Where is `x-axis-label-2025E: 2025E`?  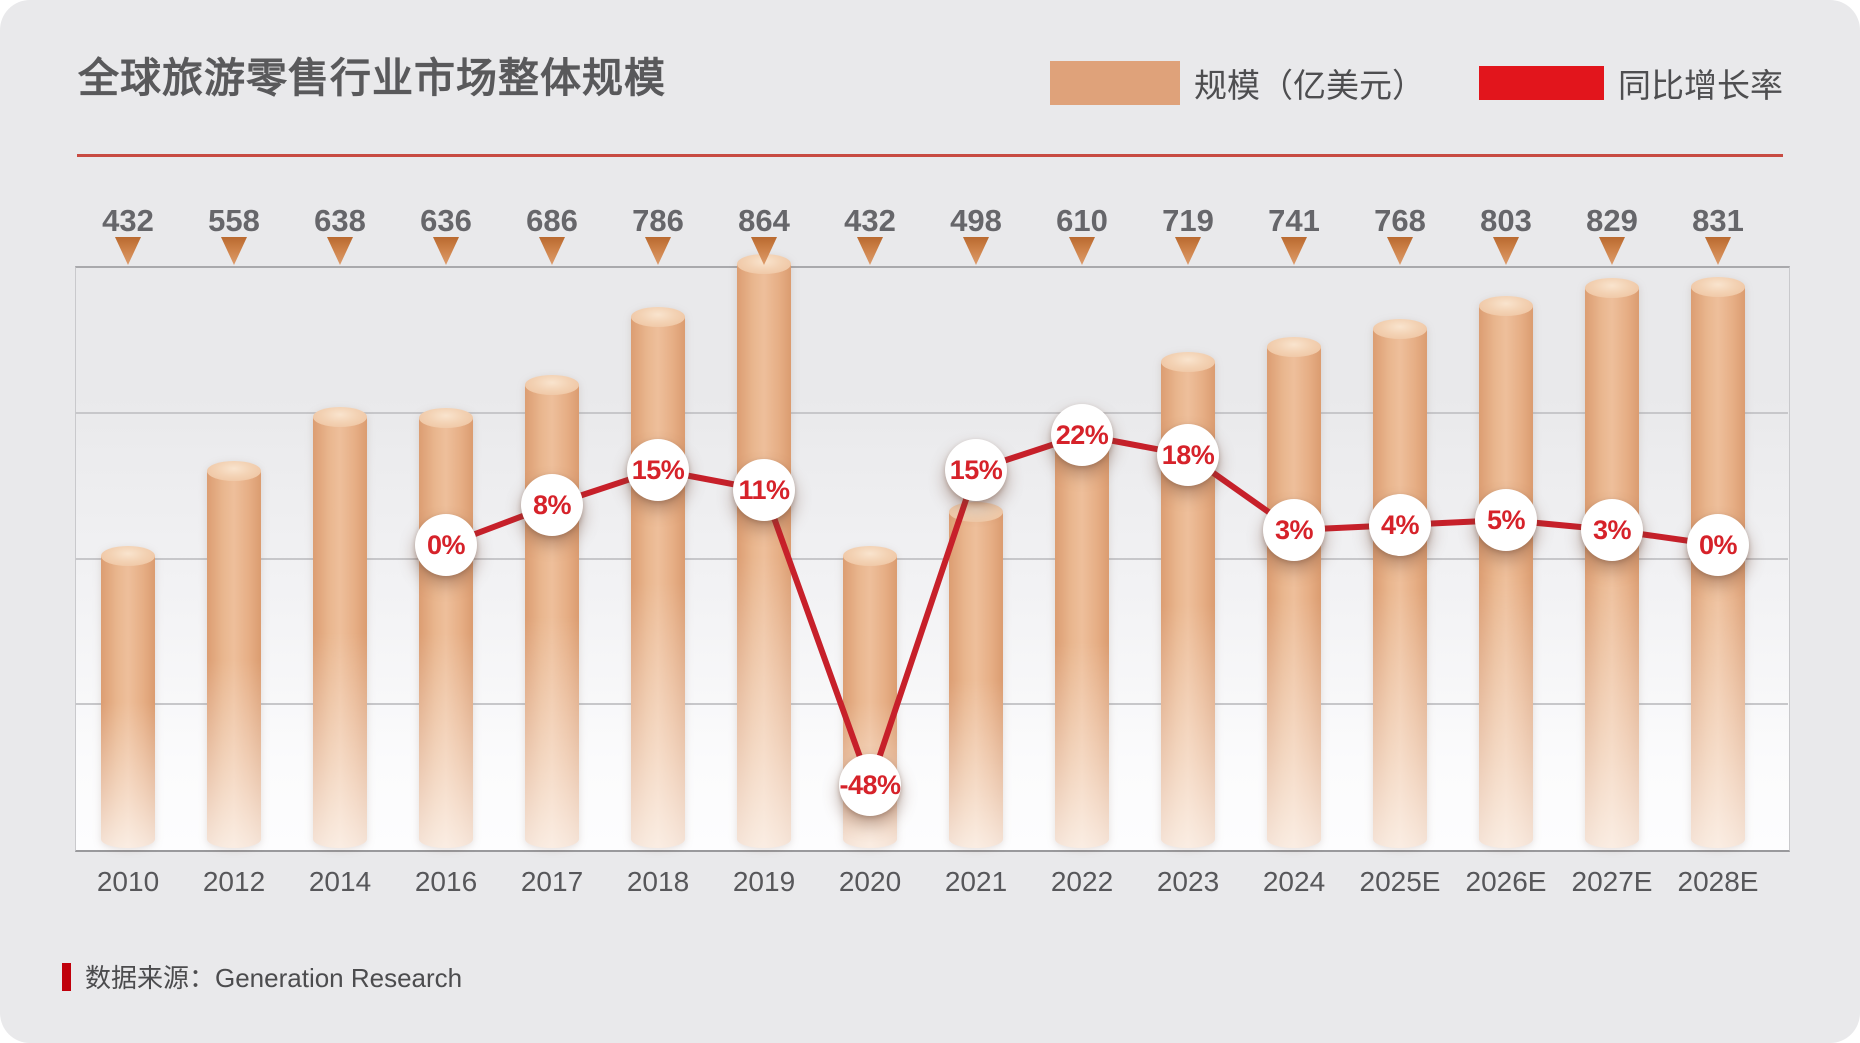
x-axis-label-2025E: 2025E is located at coordinates (1400, 881).